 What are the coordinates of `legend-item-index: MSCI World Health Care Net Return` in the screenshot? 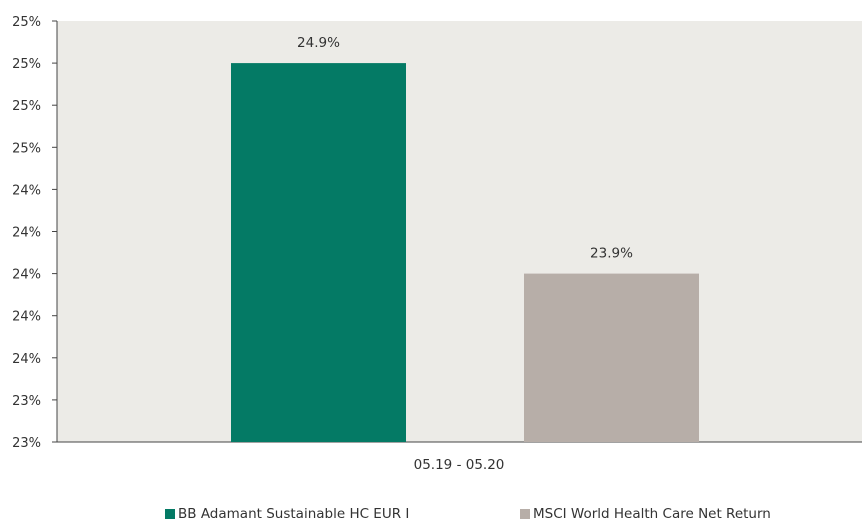 It's located at (645, 514).